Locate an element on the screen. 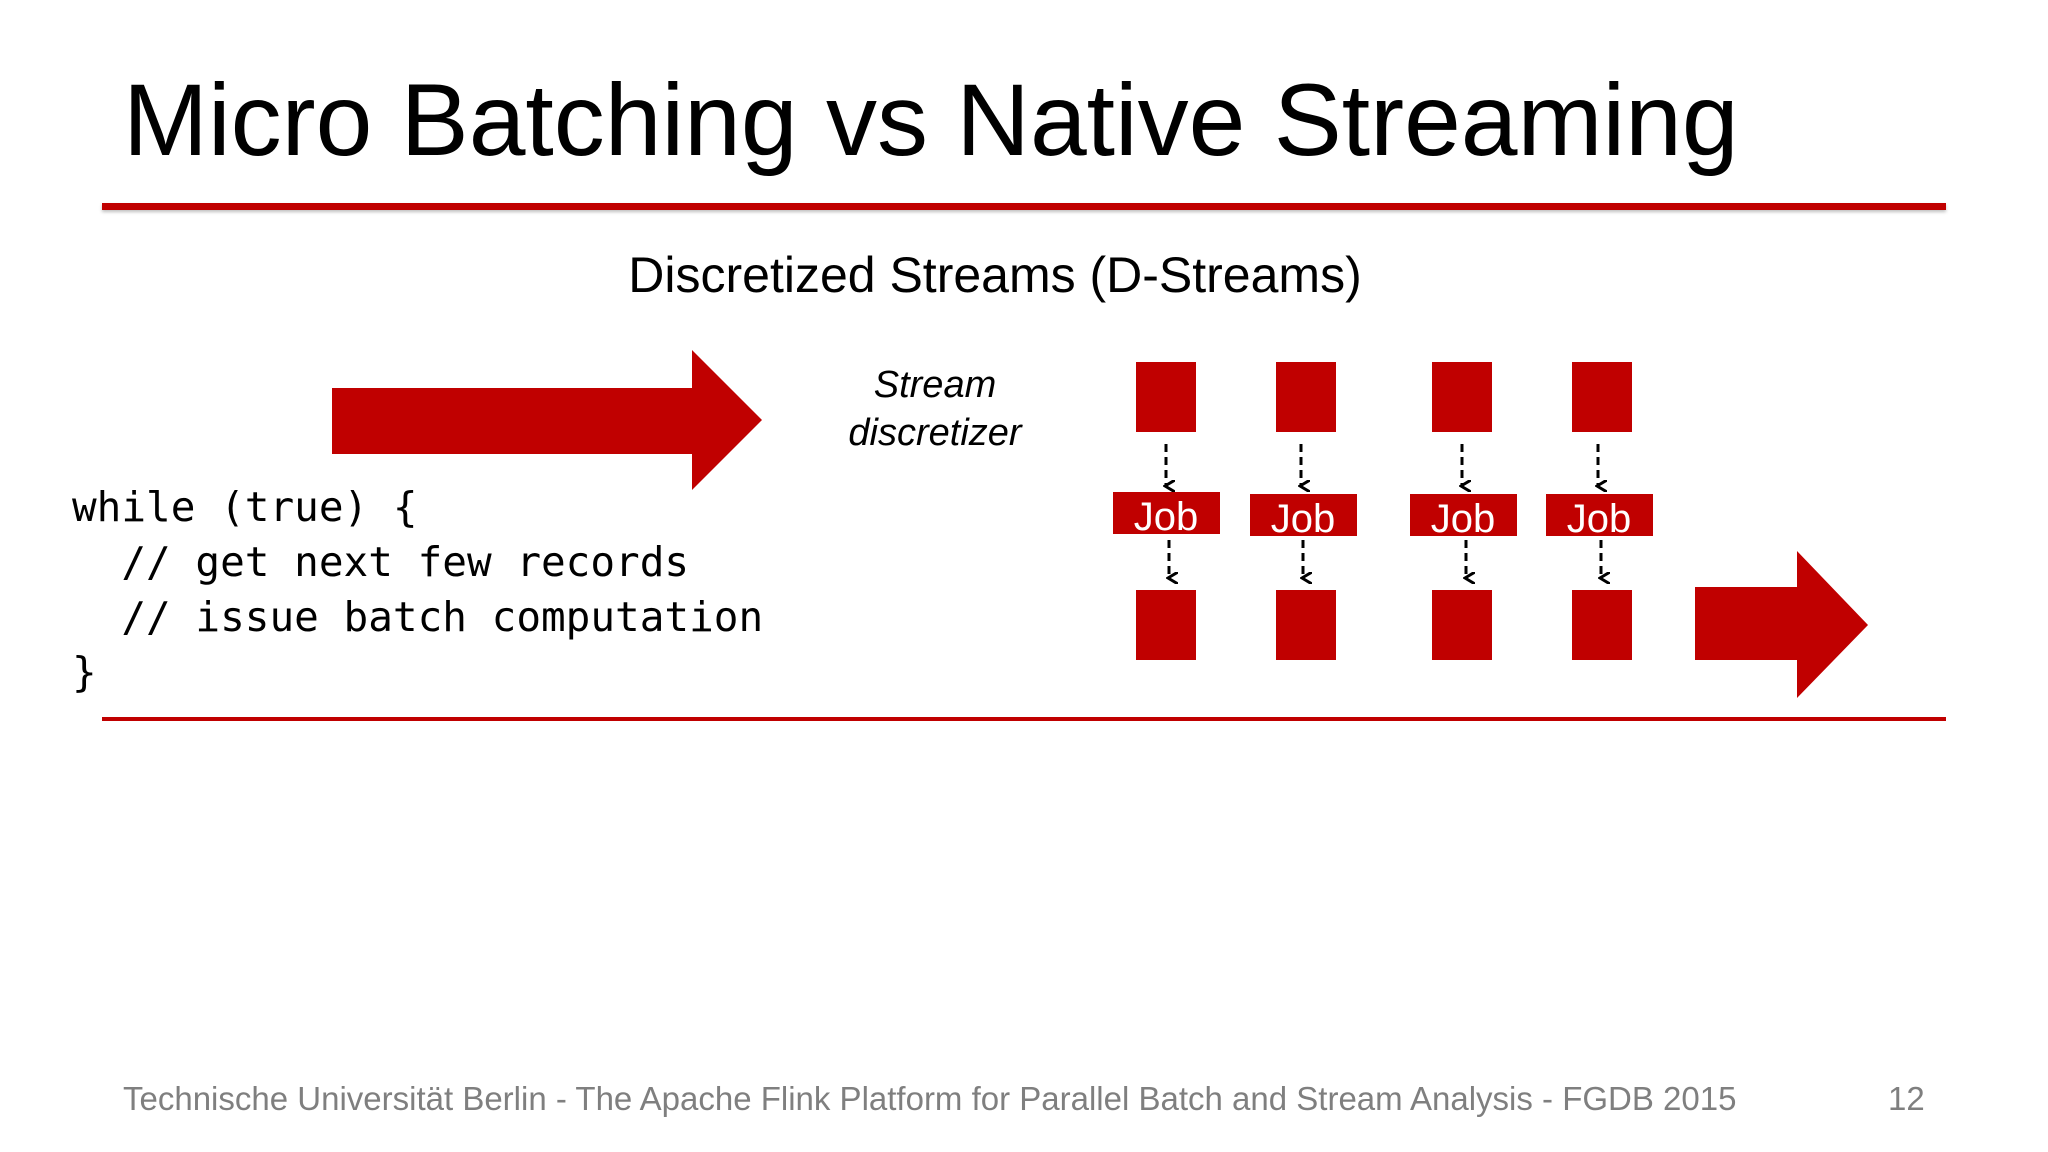  slide-title: Micro Batching vs Native Streaming is located at coordinates (931, 120).